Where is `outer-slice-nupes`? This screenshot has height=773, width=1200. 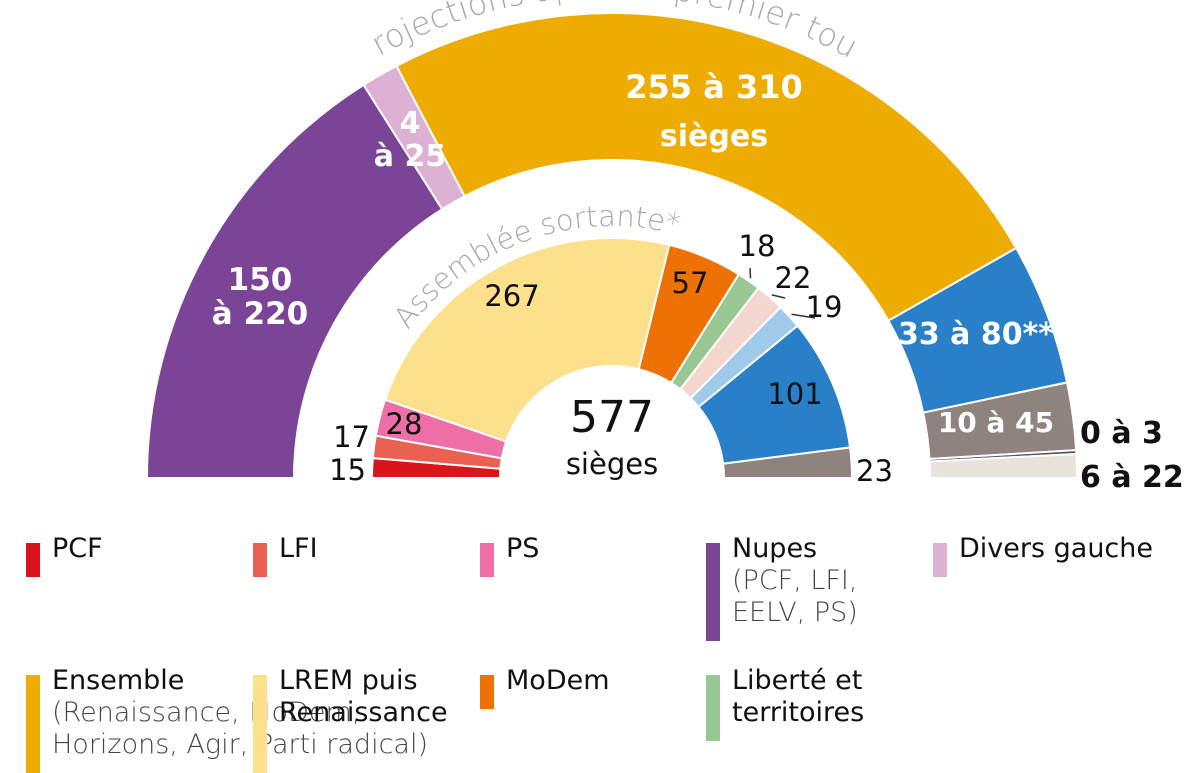 outer-slice-nupes is located at coordinates (294, 281).